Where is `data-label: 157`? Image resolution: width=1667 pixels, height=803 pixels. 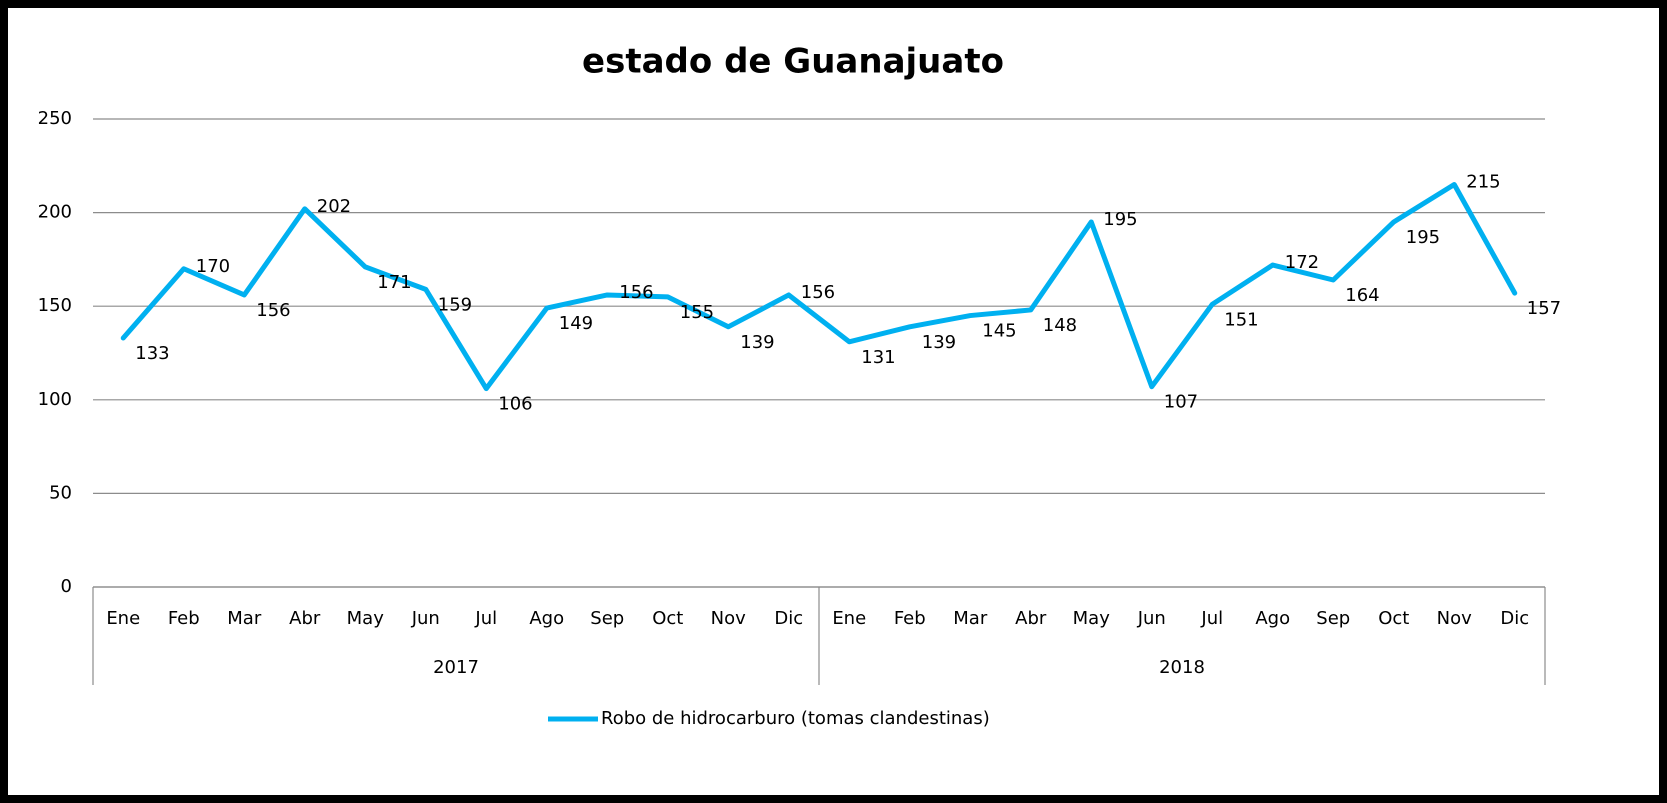 data-label: 157 is located at coordinates (1544, 308).